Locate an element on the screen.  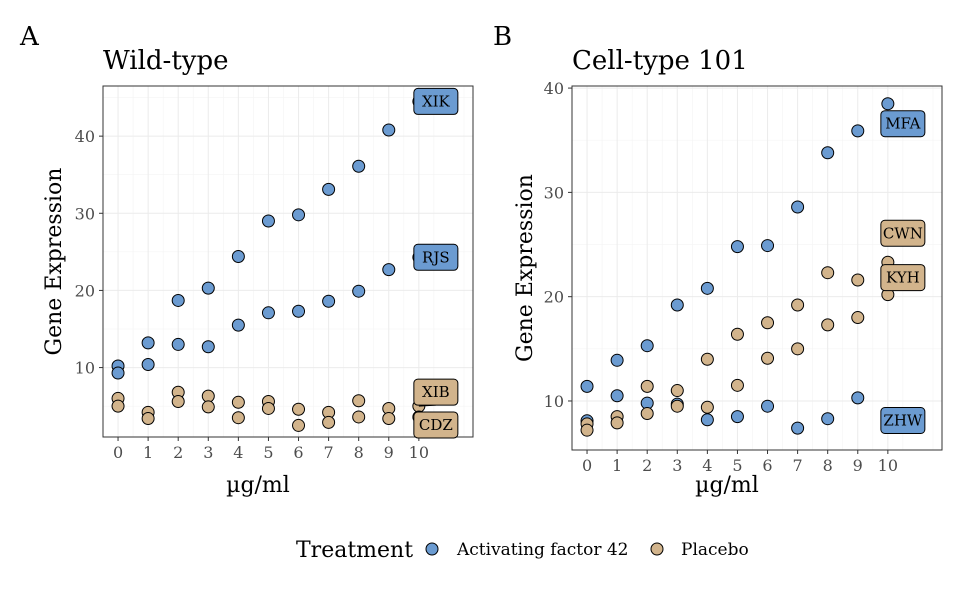
panel-b-y-tick-label: 40 is located at coordinates (554, 88).